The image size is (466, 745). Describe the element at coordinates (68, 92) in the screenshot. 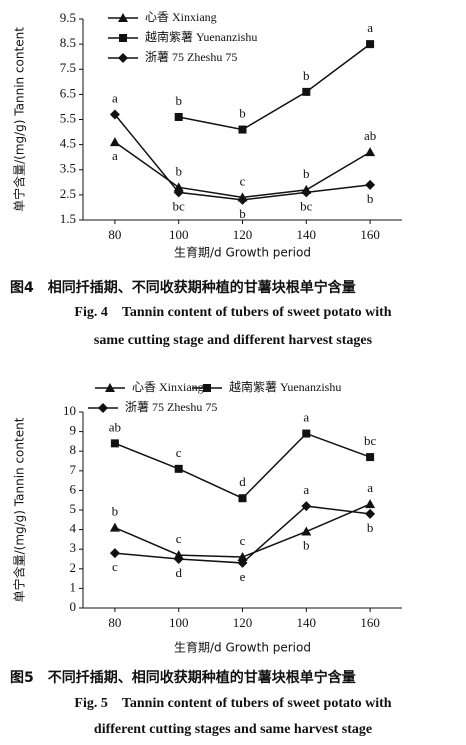

I see `y-tick-label: 6.5` at that location.